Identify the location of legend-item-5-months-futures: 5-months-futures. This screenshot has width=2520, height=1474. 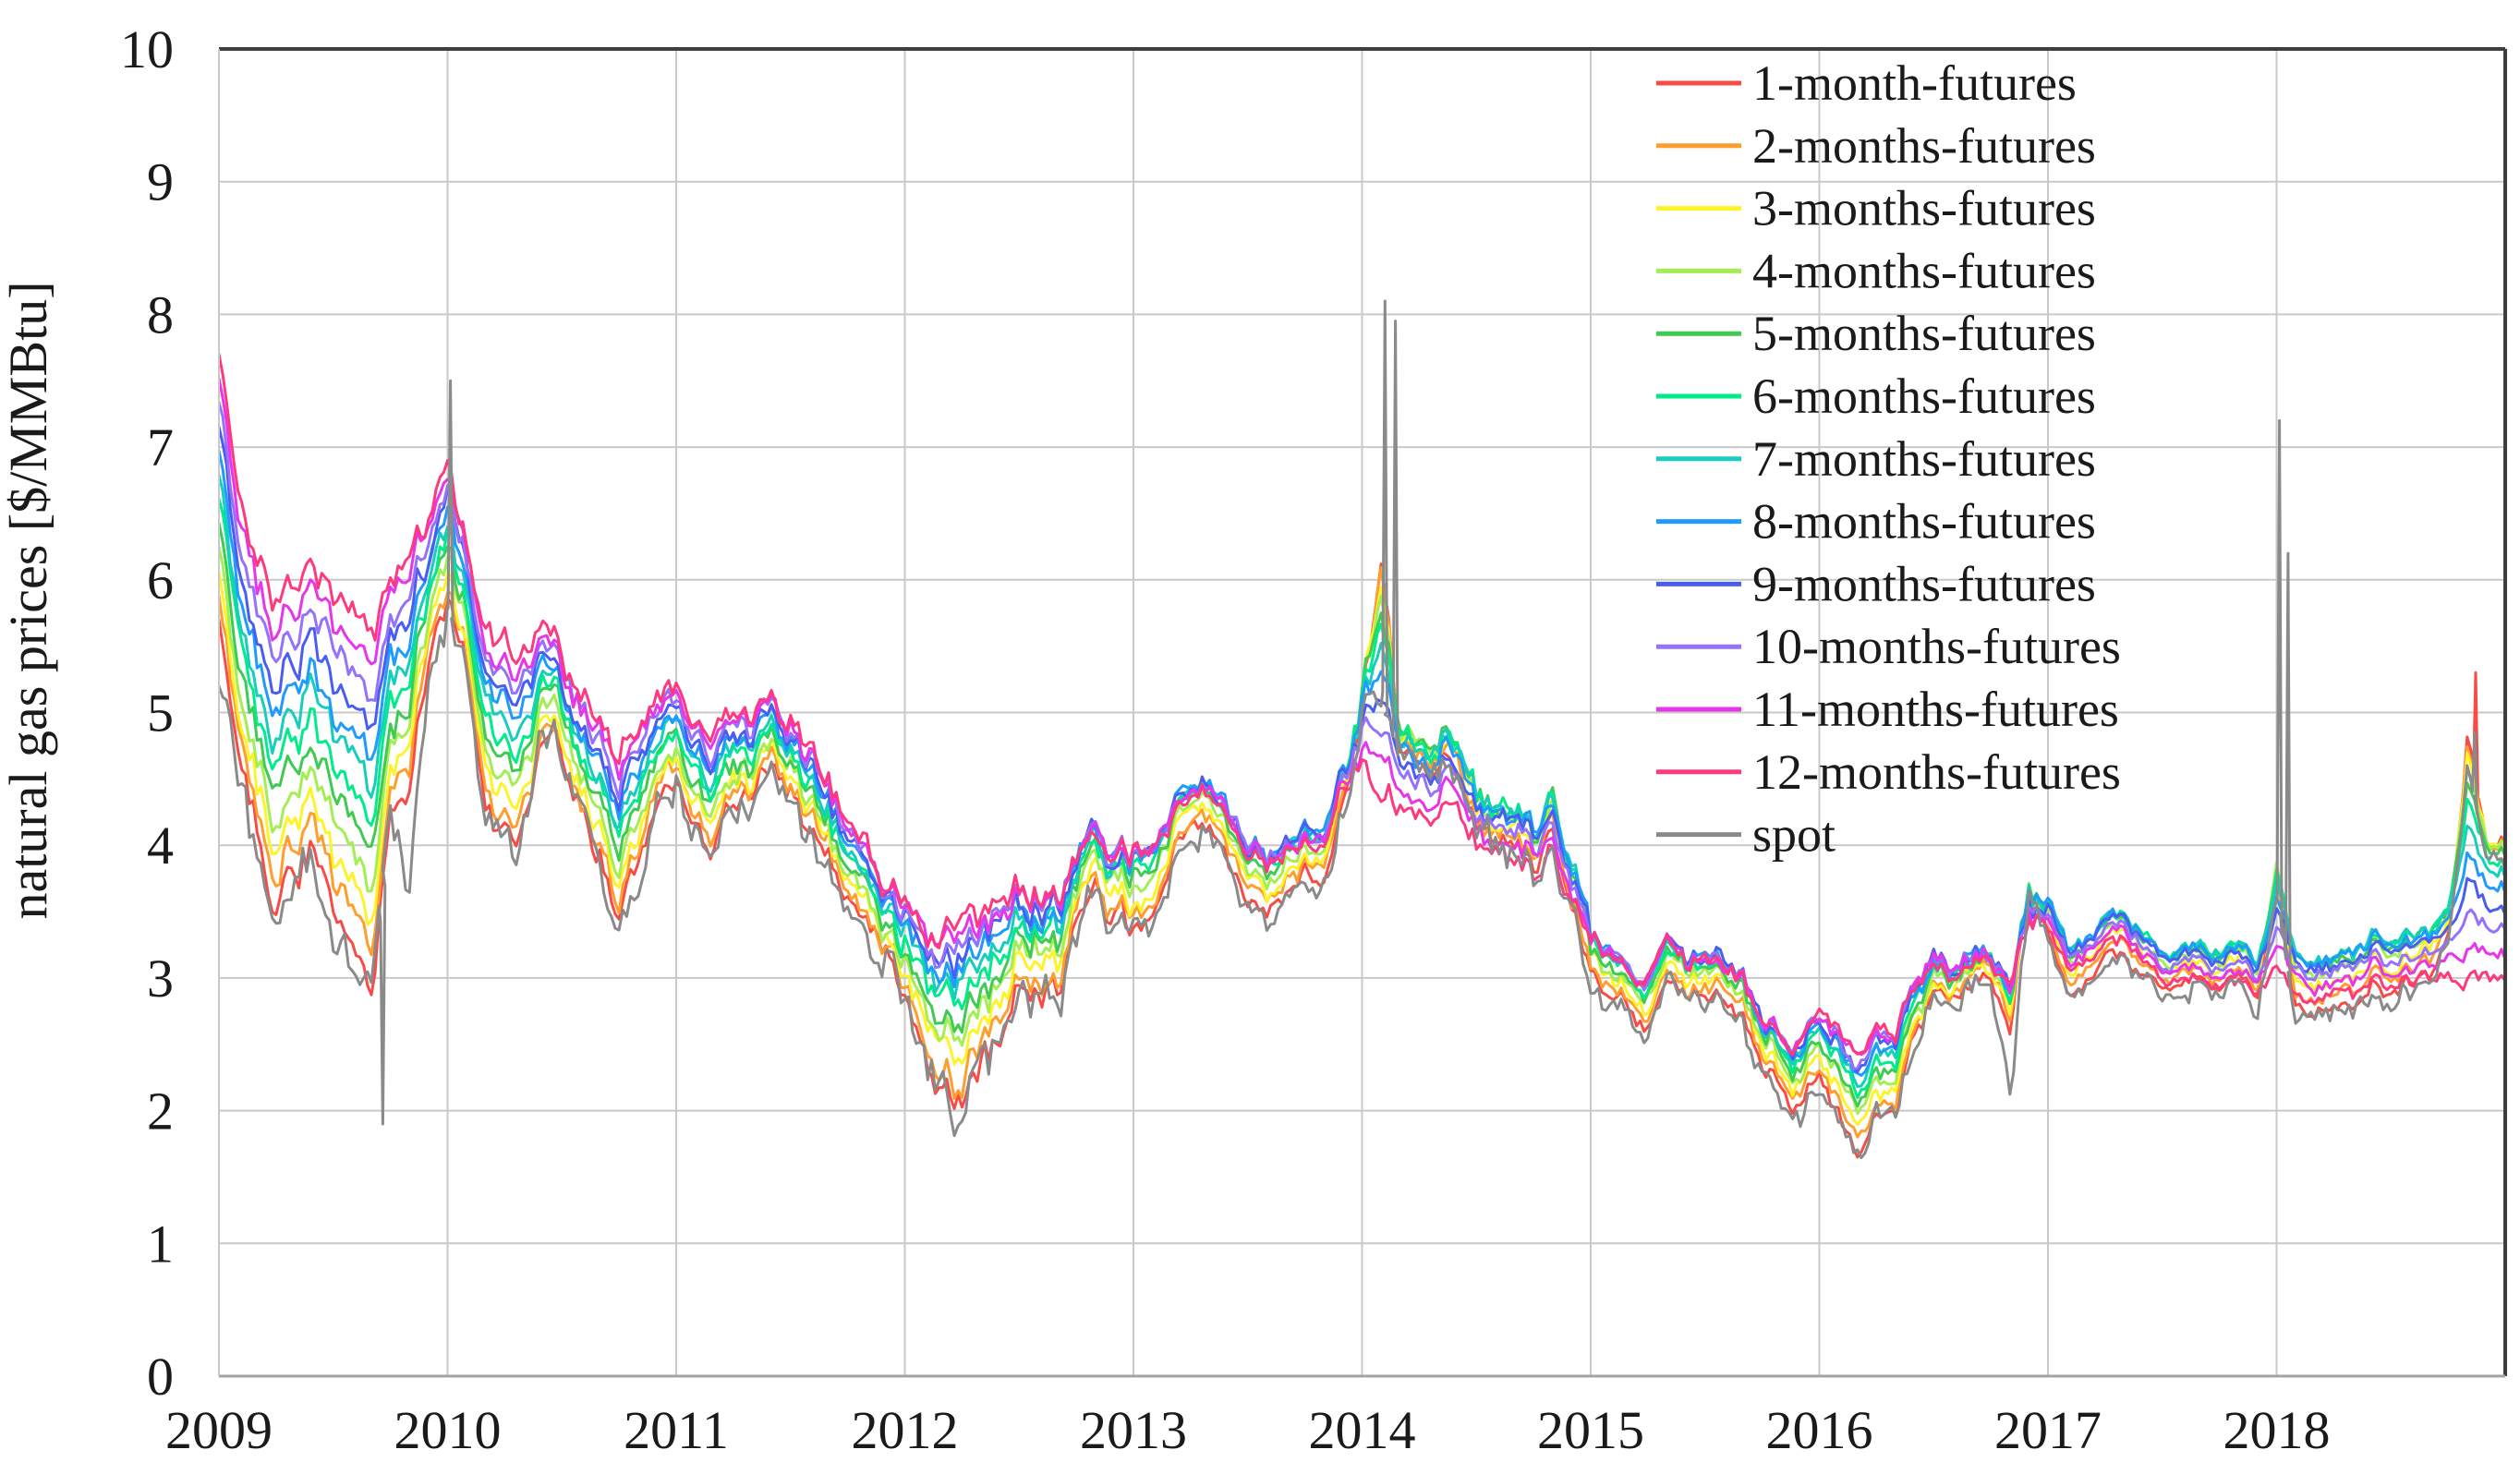
(1876, 333).